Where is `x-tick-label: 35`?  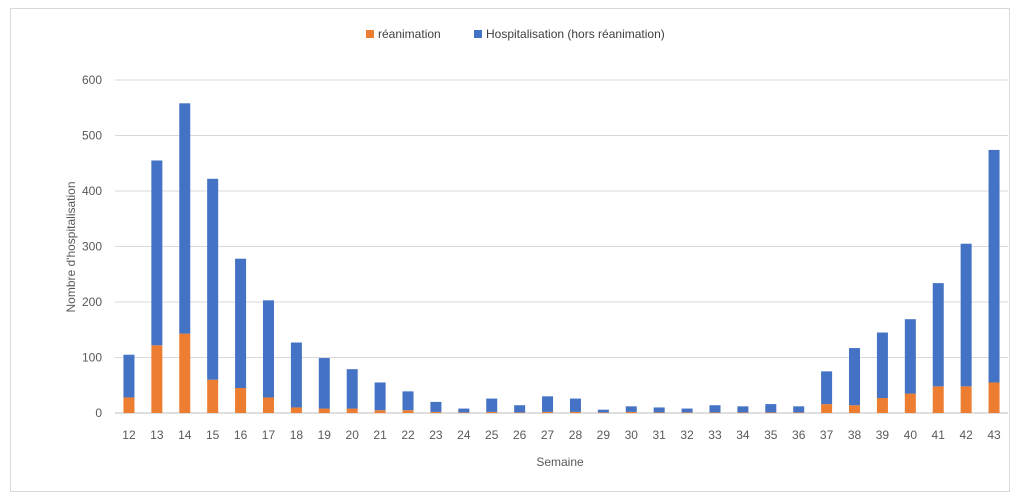 x-tick-label: 35 is located at coordinates (771, 435).